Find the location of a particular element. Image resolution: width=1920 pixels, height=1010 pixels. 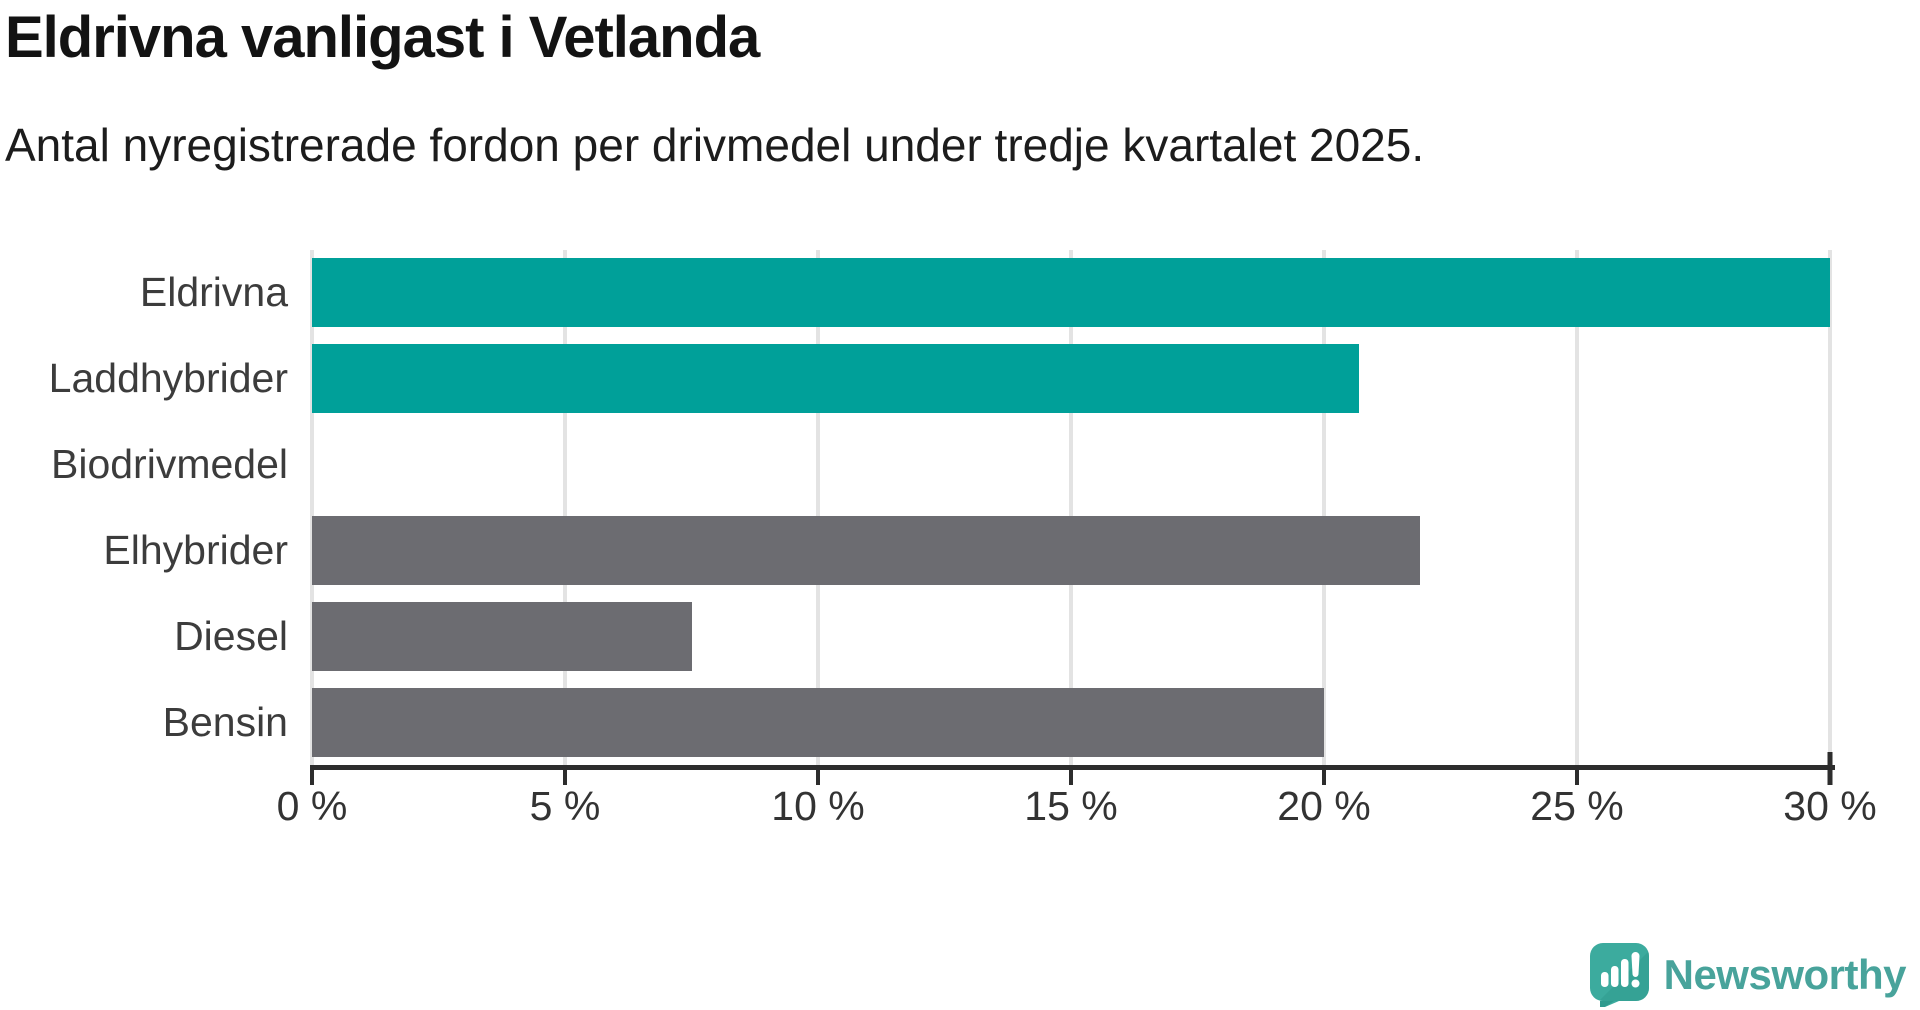

chart-title: Eldrivna vanligast i Vetlanda is located at coordinates (382, 37).